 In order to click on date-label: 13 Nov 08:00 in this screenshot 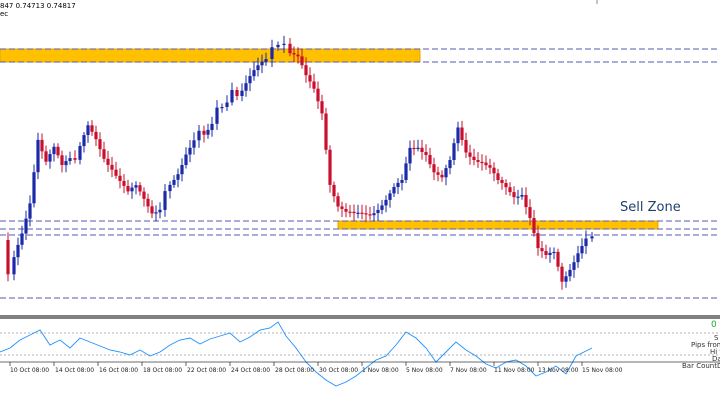, I will do `click(558, 370)`.